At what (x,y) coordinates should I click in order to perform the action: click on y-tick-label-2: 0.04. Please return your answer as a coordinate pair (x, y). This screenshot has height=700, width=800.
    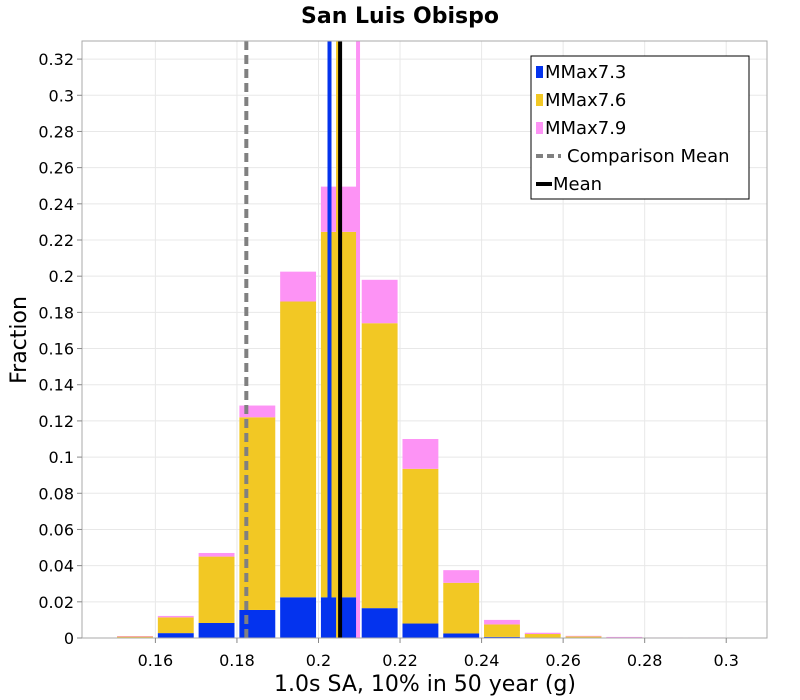
    Looking at the image, I should click on (56, 566).